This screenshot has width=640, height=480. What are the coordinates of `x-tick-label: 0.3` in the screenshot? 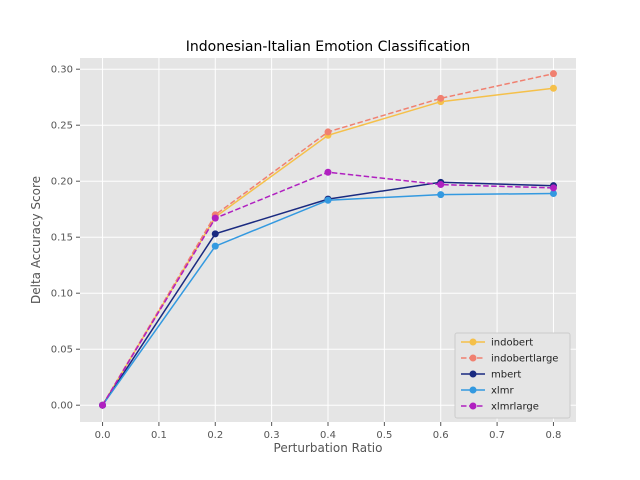 It's located at (272, 435).